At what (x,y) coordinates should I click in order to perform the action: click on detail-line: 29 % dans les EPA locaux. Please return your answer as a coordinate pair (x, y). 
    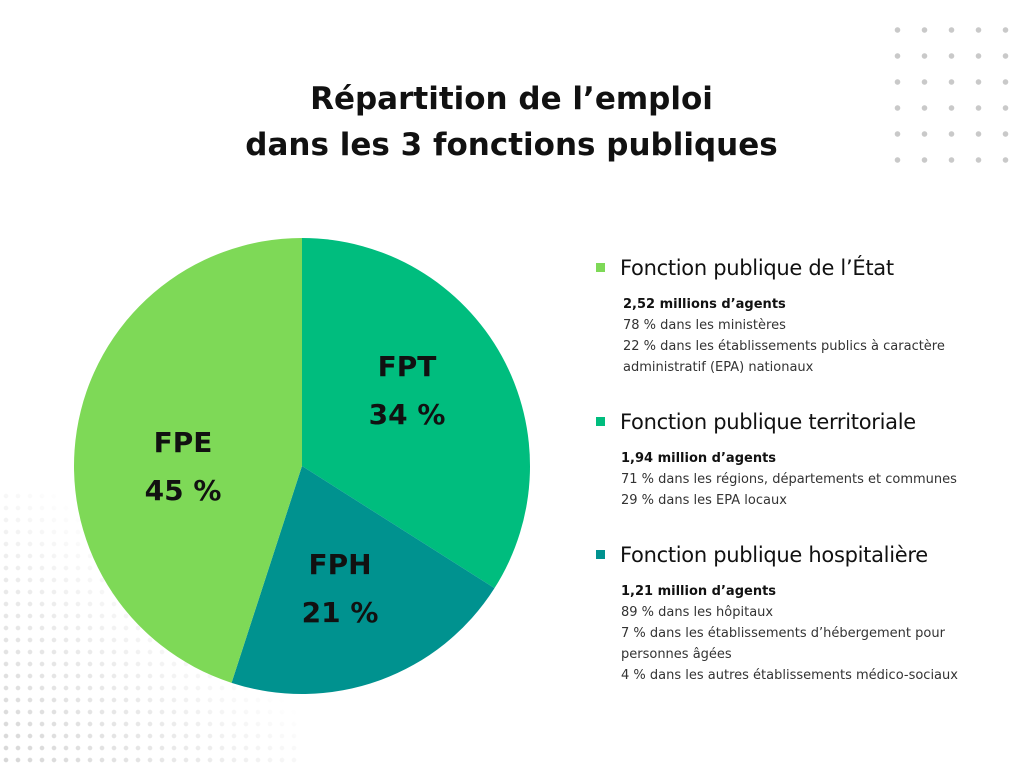
    Looking at the image, I should click on (704, 500).